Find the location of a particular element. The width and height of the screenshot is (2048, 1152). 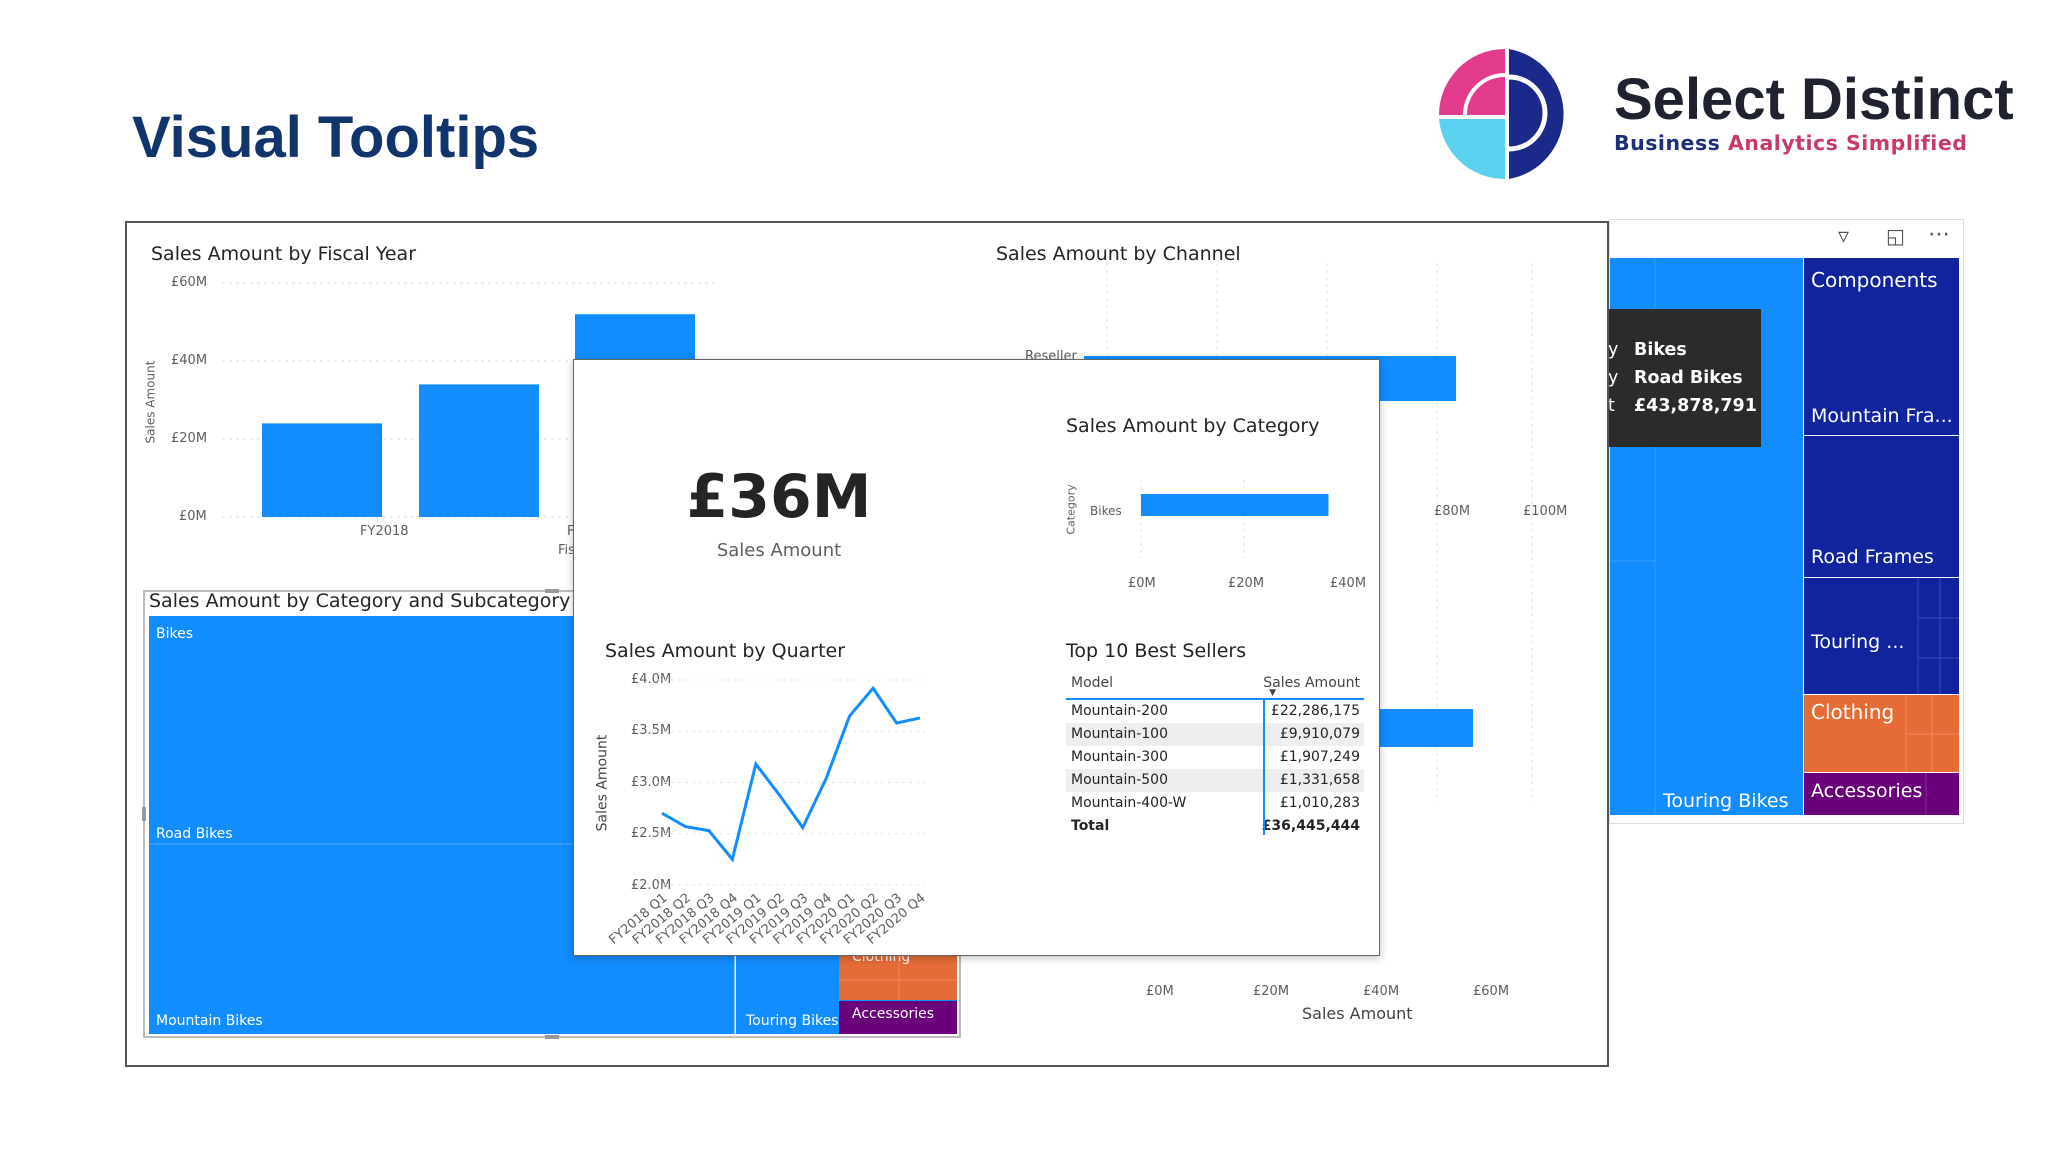

channel-xtick-0: £0M is located at coordinates (1160, 991).